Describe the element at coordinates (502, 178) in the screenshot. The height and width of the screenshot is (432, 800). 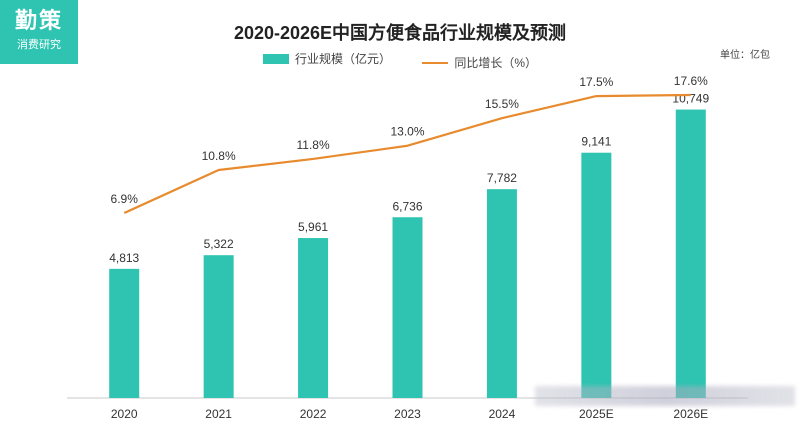
I see `bar-value-label: 7,782` at that location.